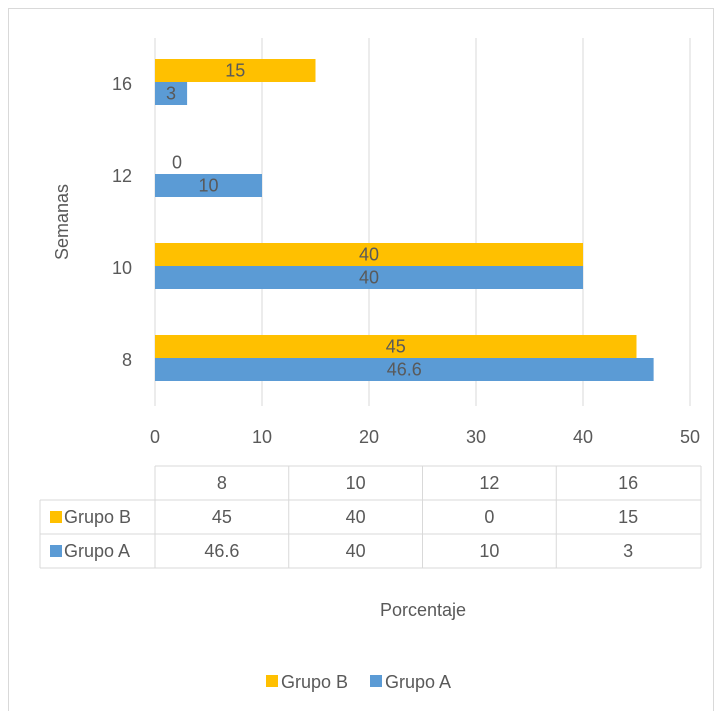 The height and width of the screenshot is (715, 718). Describe the element at coordinates (628, 517) in the screenshot. I see `table-cell: 15` at that location.